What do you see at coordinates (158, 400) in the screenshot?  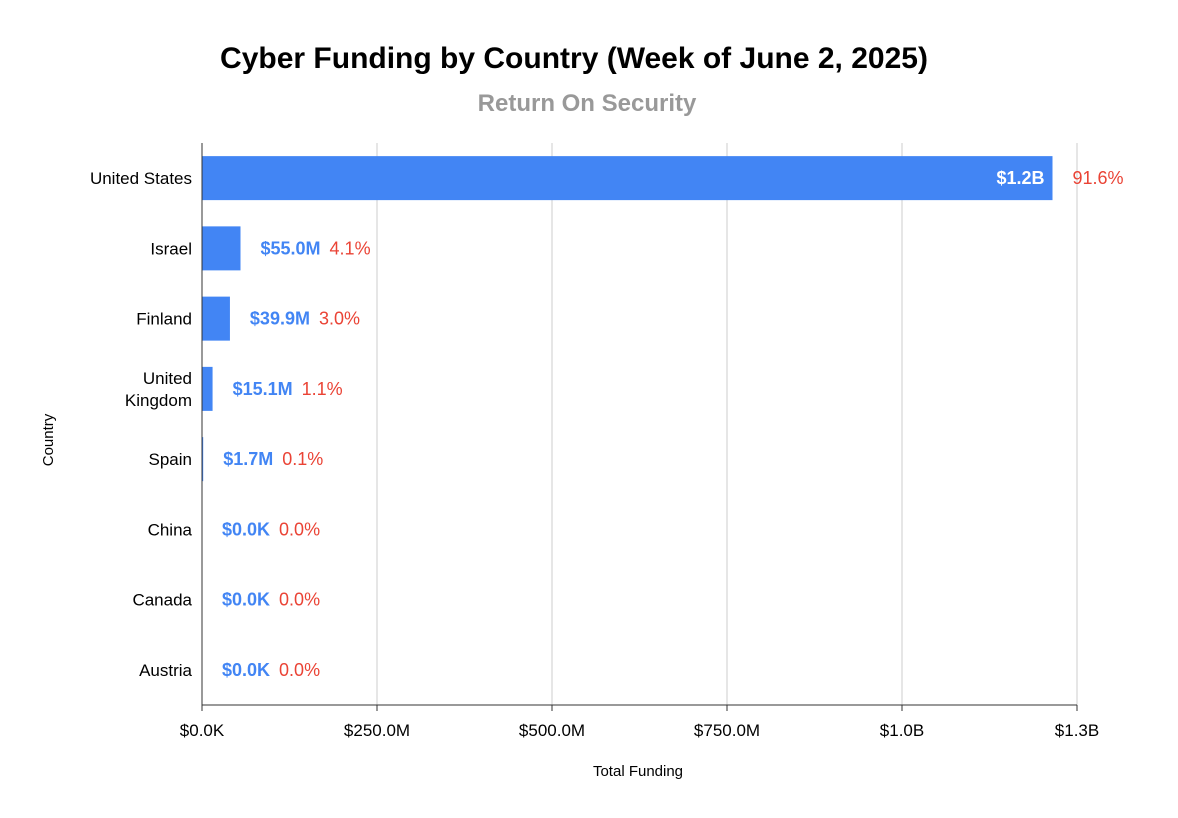 I see `category-label: Kingdom` at bounding box center [158, 400].